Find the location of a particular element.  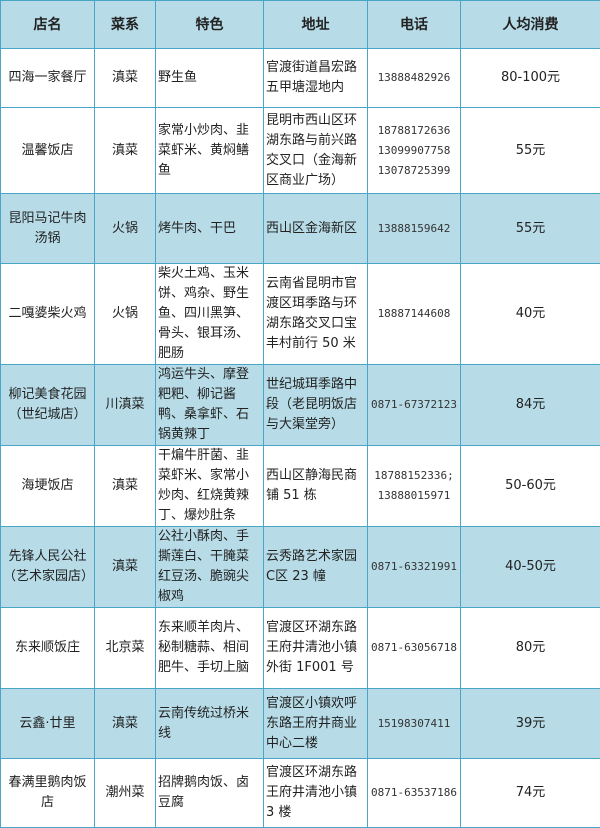

cell-specialty: 干煸牛肝菌、韭菜虾米、家常小炒肉、红烧黄辣丁、爆炒肚条 is located at coordinates (210, 486).